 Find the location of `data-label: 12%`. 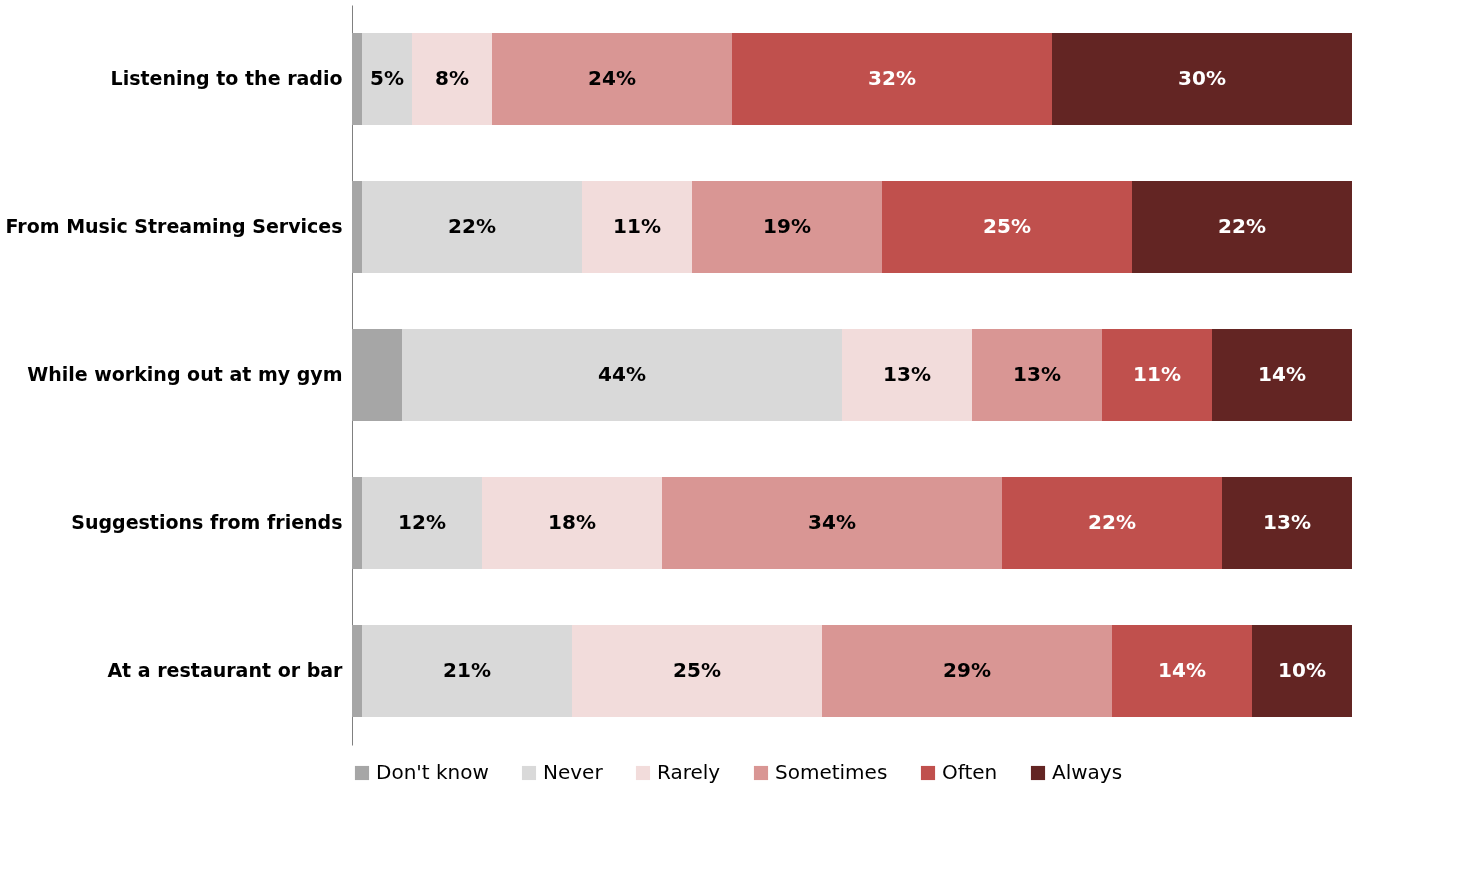

data-label: 12% is located at coordinates (422, 522).